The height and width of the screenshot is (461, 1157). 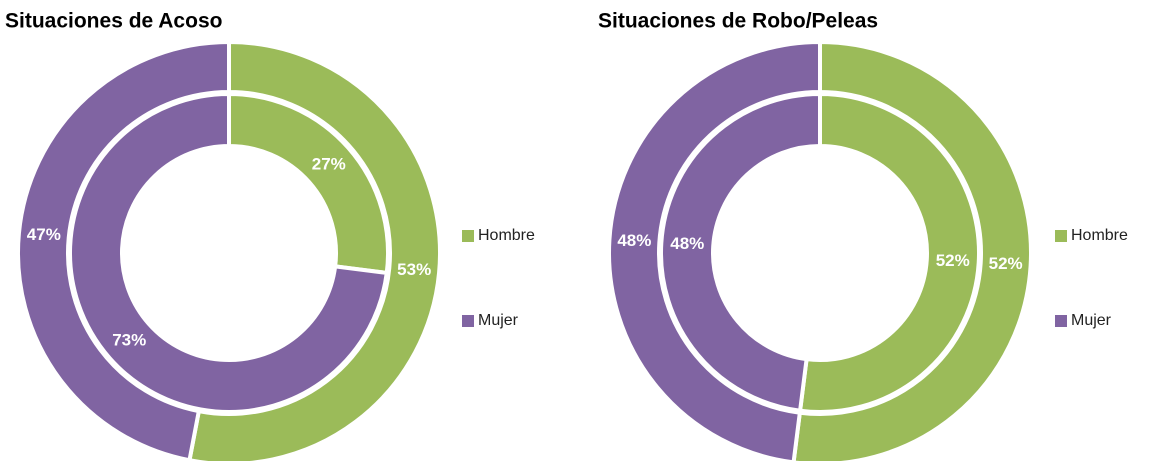 I want to click on data-label: 73%, so click(x=129, y=339).